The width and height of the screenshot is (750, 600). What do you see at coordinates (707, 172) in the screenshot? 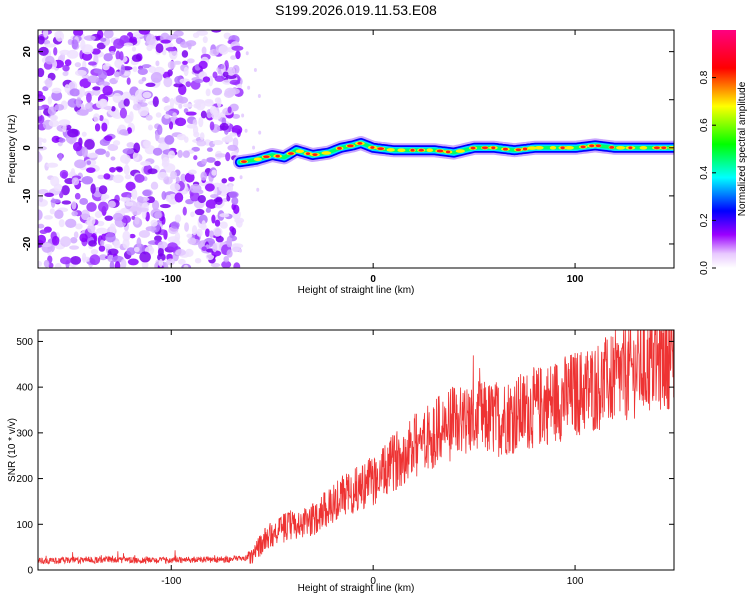
I see `colorbar-ticks: 0.0 0.2 0.4 0.6 0.8` at bounding box center [707, 172].